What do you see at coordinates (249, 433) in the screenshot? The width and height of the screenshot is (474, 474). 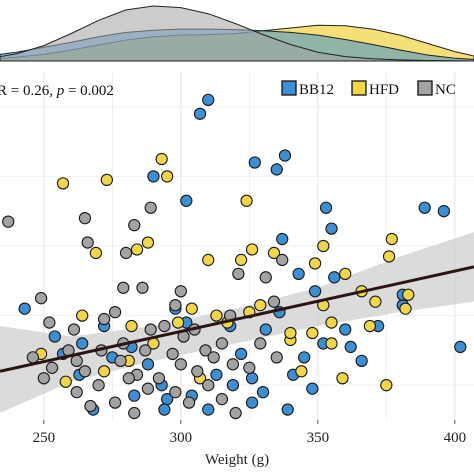 I see `x-axis: 250 300 350 400` at bounding box center [249, 433].